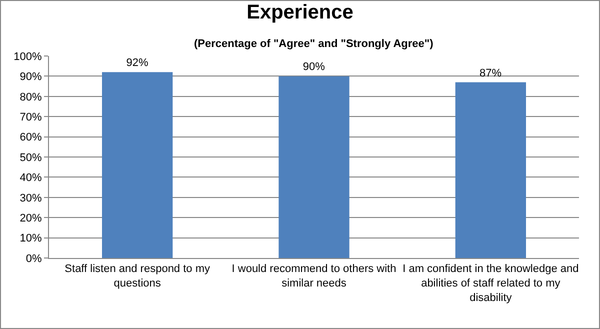 The width and height of the screenshot is (600, 329). What do you see at coordinates (31, 178) in the screenshot?
I see `y-tick-label: 40%` at bounding box center [31, 178].